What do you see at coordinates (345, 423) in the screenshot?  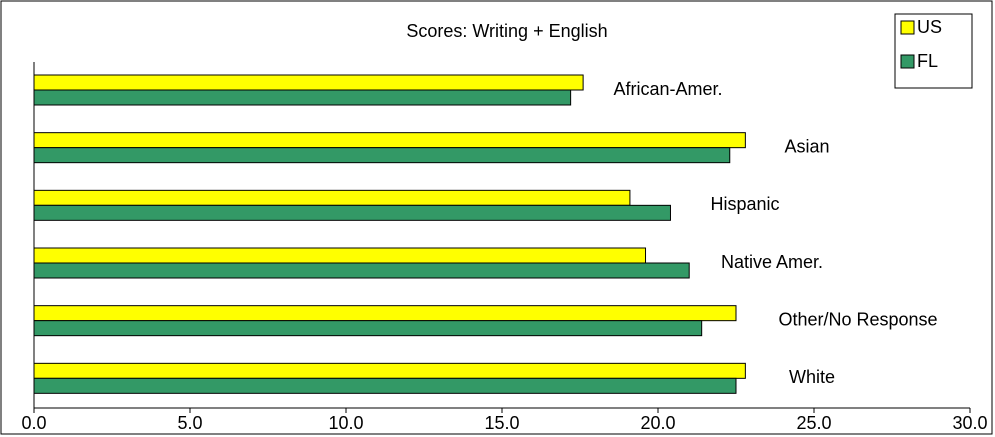 I see `x-tick-label: 10.0` at bounding box center [345, 423].